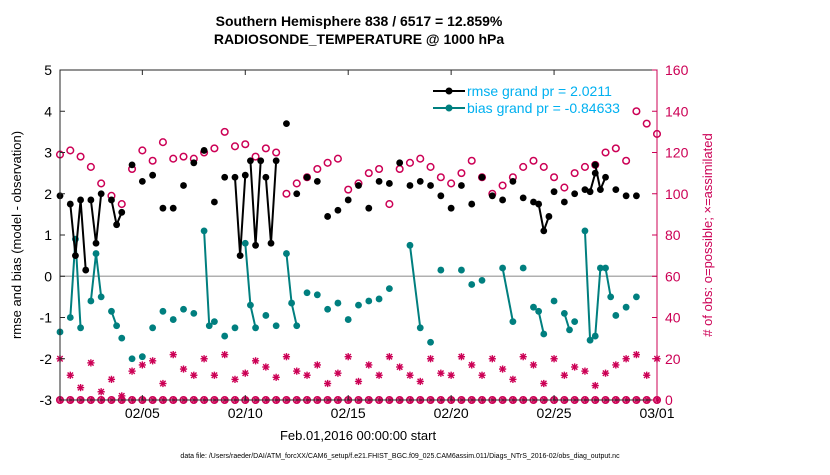 This screenshot has width=830, height=475. What do you see at coordinates (46, 400) in the screenshot?
I see `y-tick-label-left: -3` at bounding box center [46, 400].